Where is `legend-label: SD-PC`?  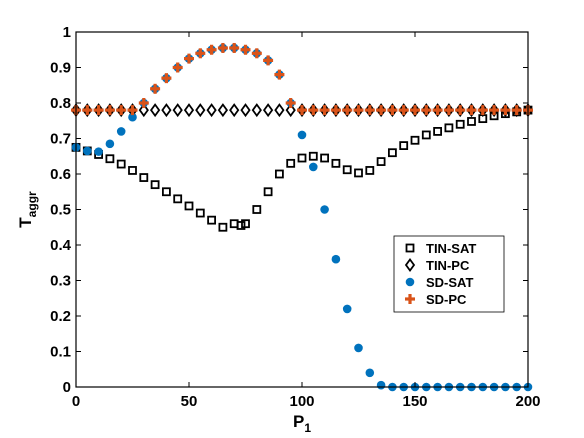 legend-label: SD-PC is located at coordinates (446, 299).